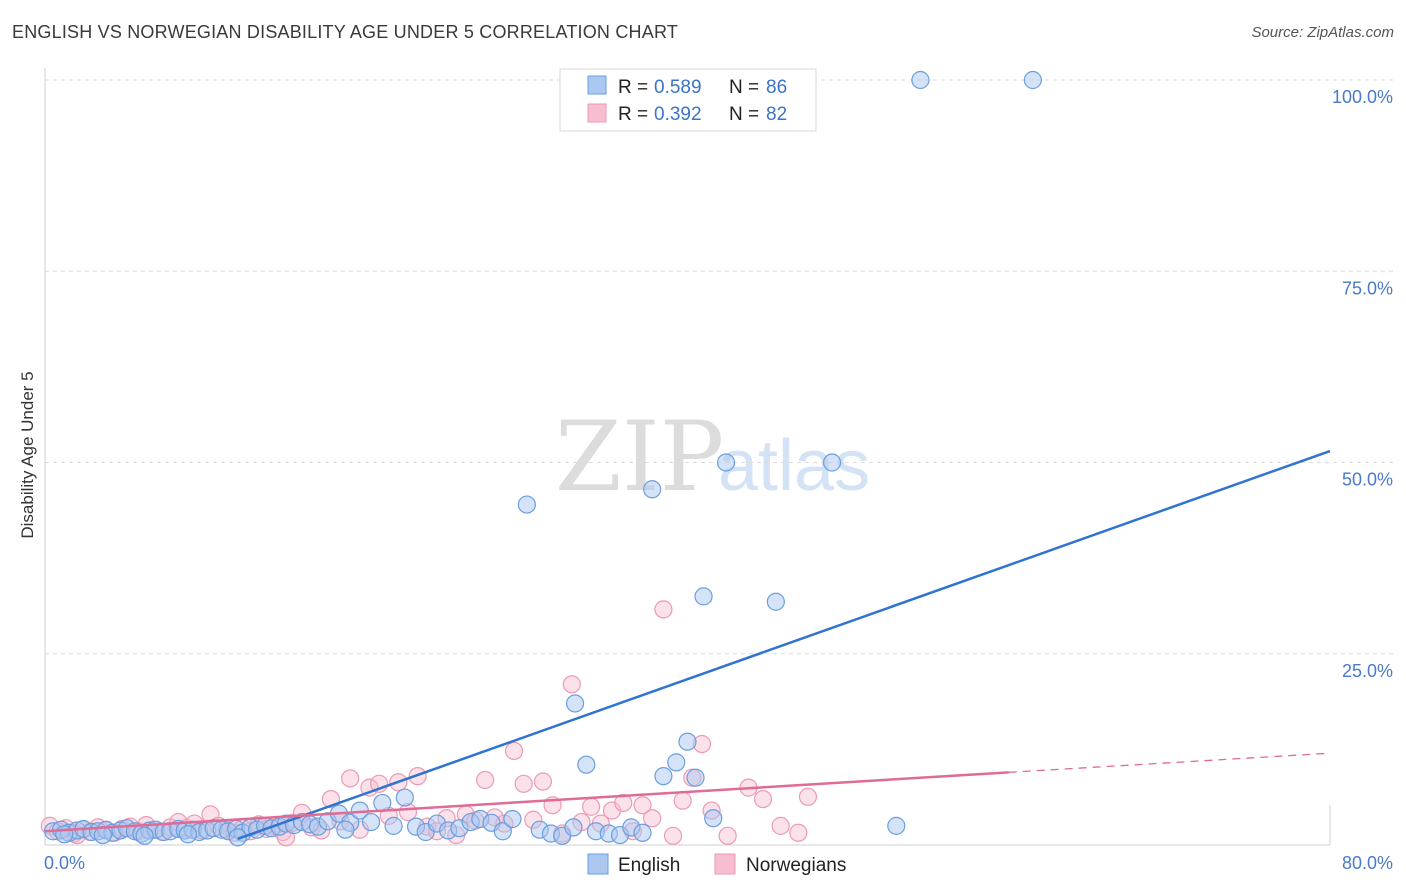 The width and height of the screenshot is (1406, 892). I want to click on x-tick-label-min: 0.0%, so click(64, 863).